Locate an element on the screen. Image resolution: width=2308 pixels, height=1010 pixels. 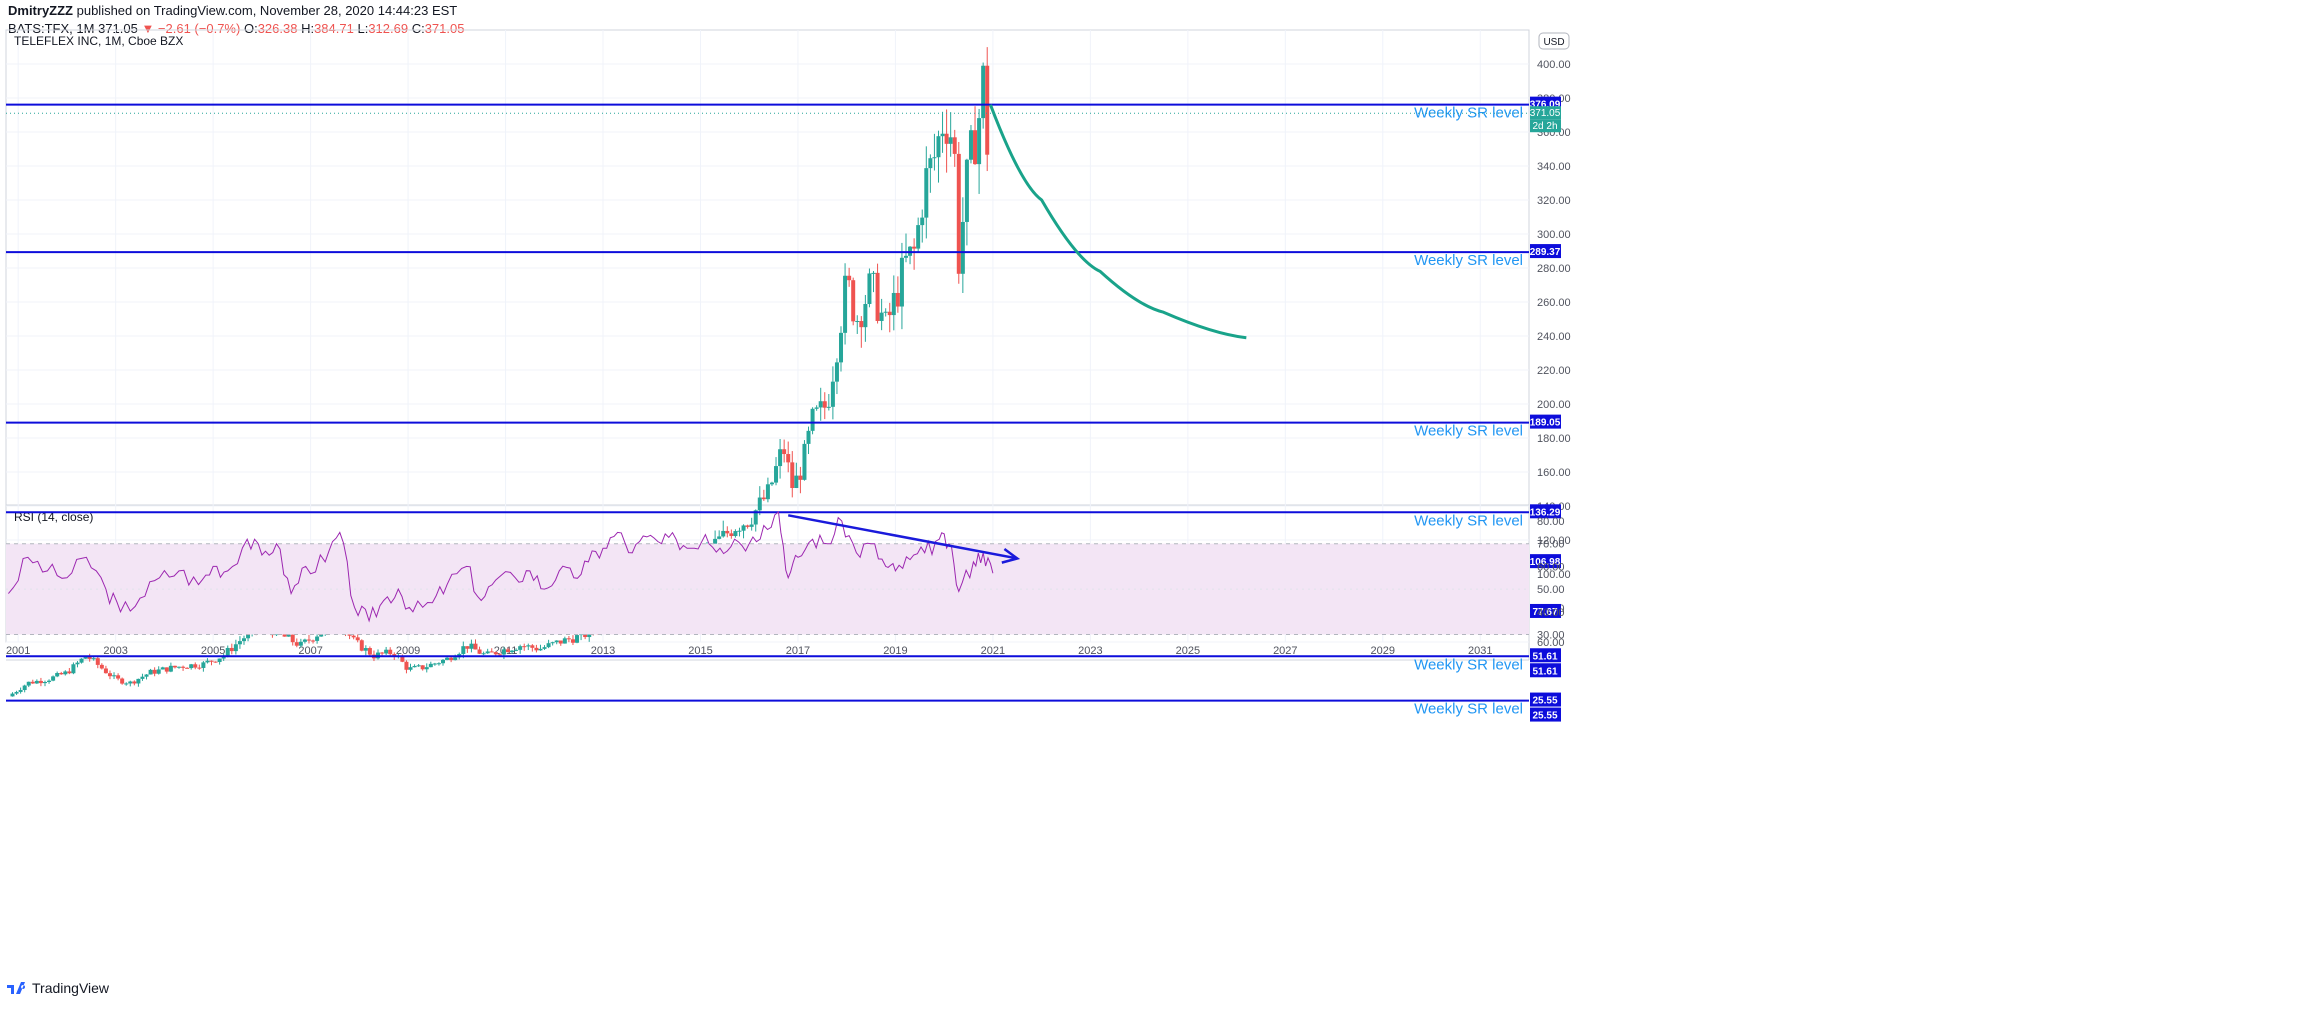
price-tick-label: 340.00 is located at coordinates (1554, 167).